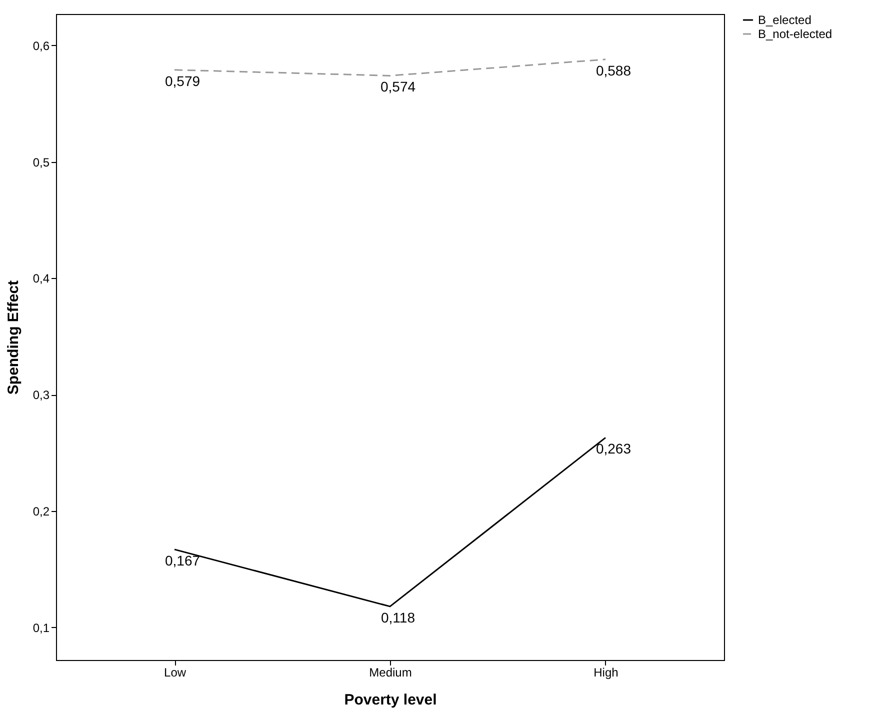 The width and height of the screenshot is (869, 727). Describe the element at coordinates (41, 395) in the screenshot. I see `y-tick-label: 0,3` at that location.